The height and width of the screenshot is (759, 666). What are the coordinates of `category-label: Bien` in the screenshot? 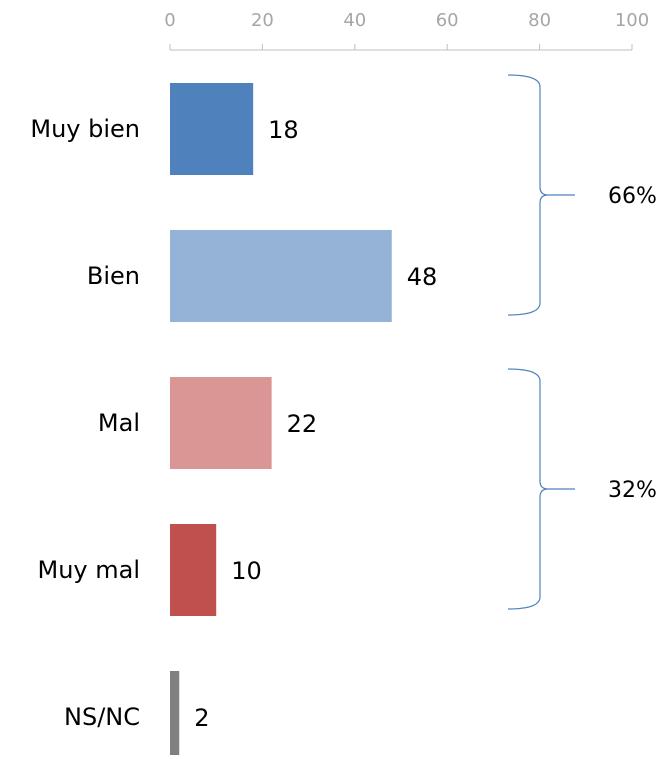 It's located at (113, 276).